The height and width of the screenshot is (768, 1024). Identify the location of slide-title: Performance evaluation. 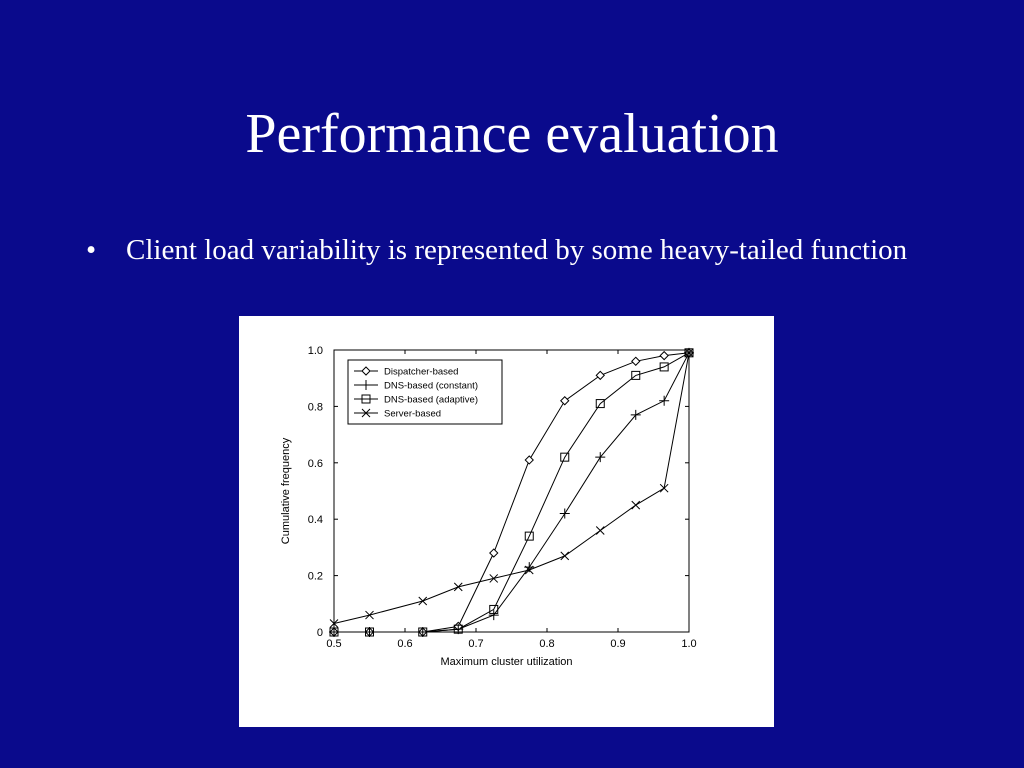
(512, 134).